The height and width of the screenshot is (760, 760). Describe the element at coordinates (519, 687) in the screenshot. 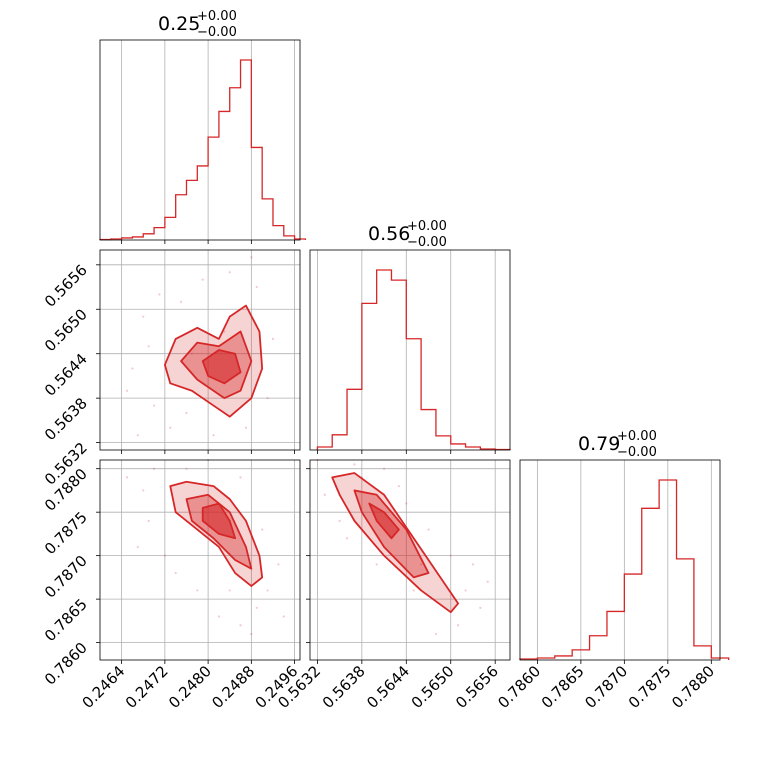

I see `x-tick-label: 0.7860` at that location.